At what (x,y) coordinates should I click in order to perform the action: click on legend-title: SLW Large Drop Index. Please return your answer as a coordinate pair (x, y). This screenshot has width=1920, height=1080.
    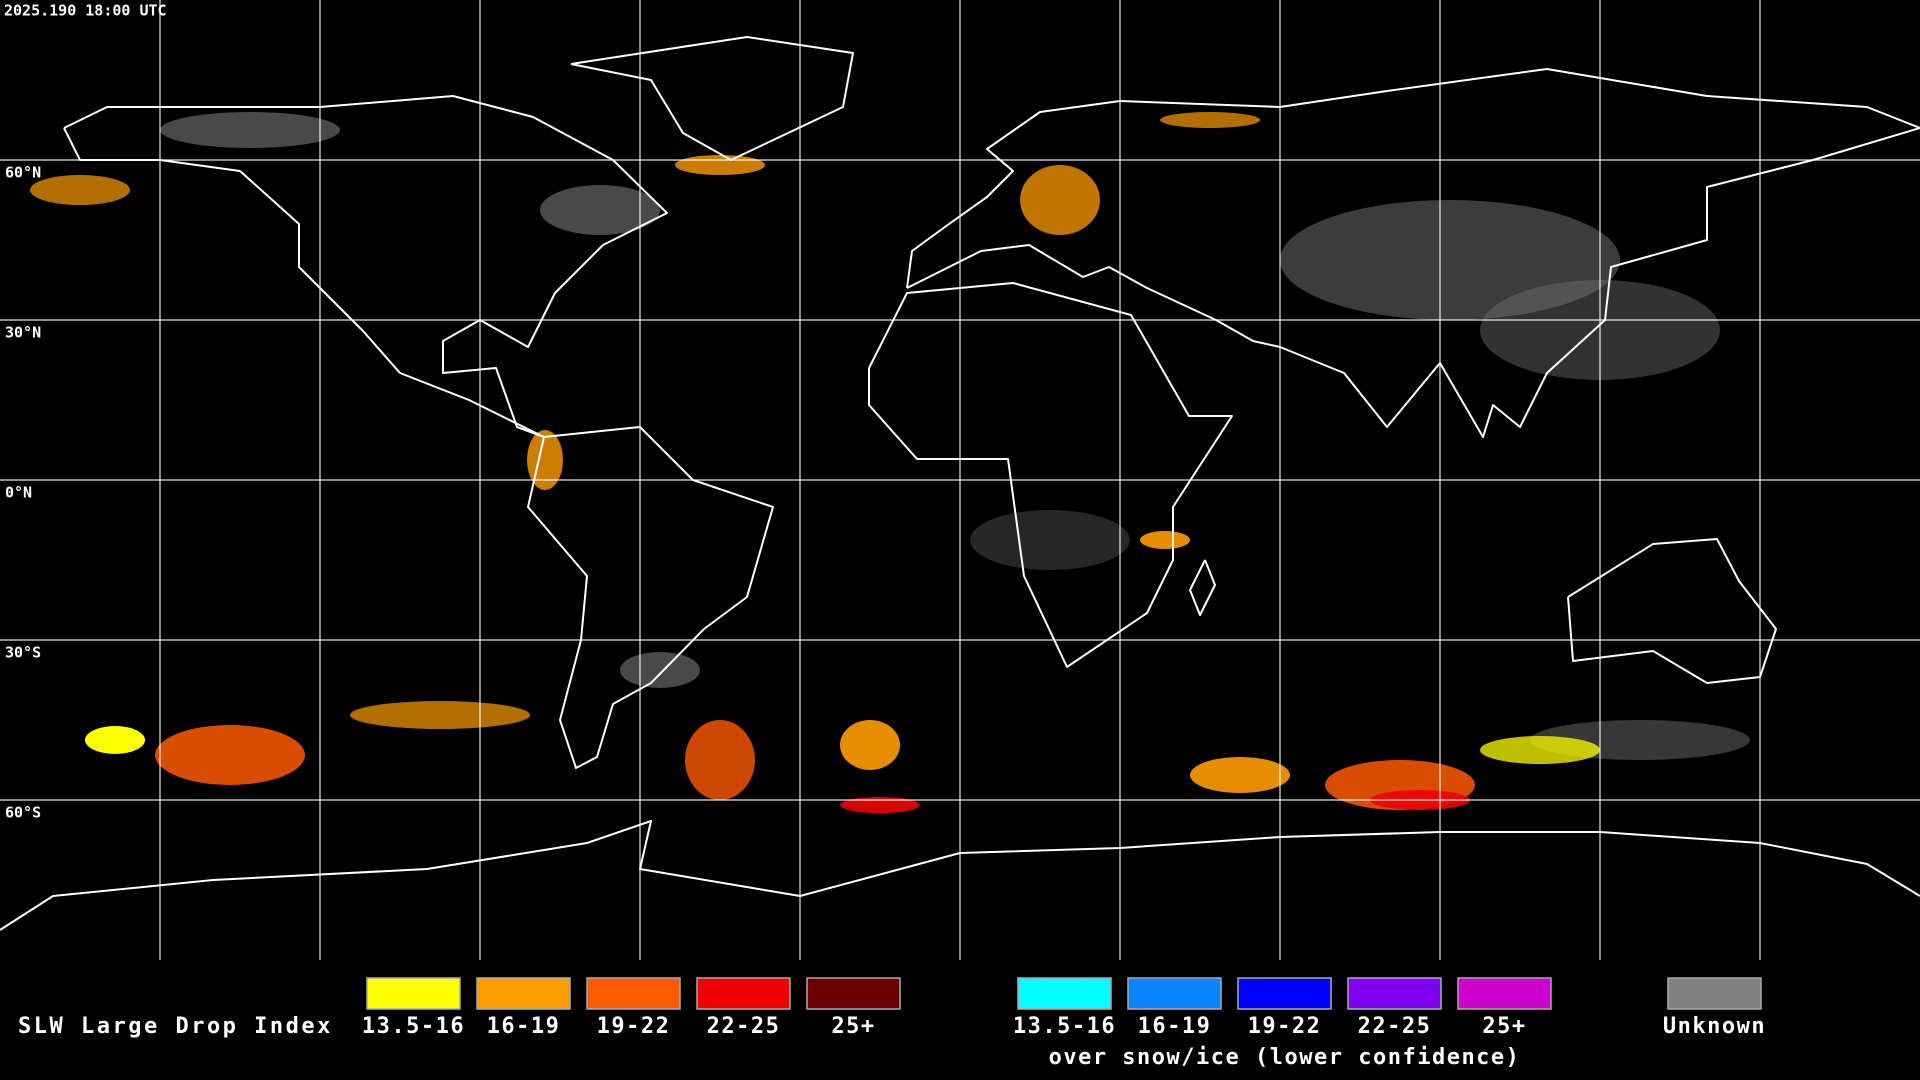
    Looking at the image, I should click on (175, 1026).